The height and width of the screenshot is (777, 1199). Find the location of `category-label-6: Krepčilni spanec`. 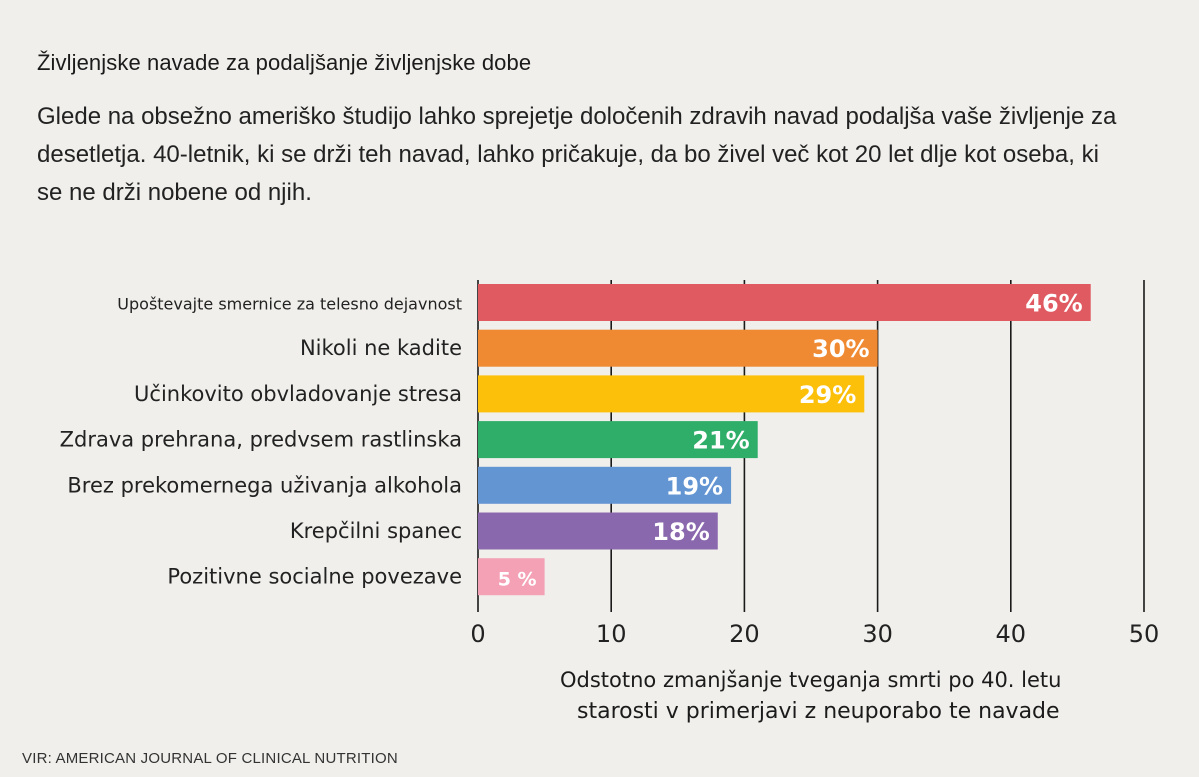

category-label-6: Krepčilni spanec is located at coordinates (376, 531).